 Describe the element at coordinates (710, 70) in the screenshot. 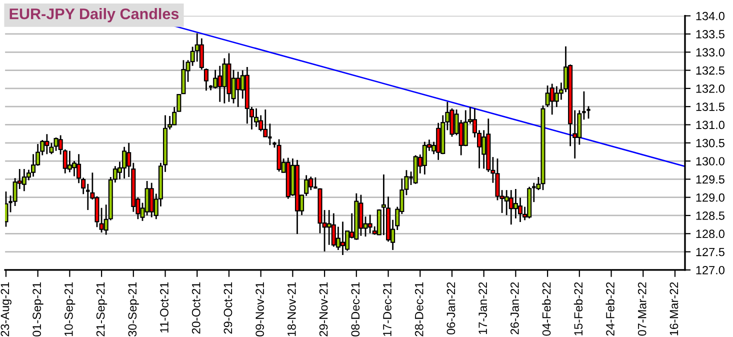

I see `y-tick-label: 132.5` at that location.